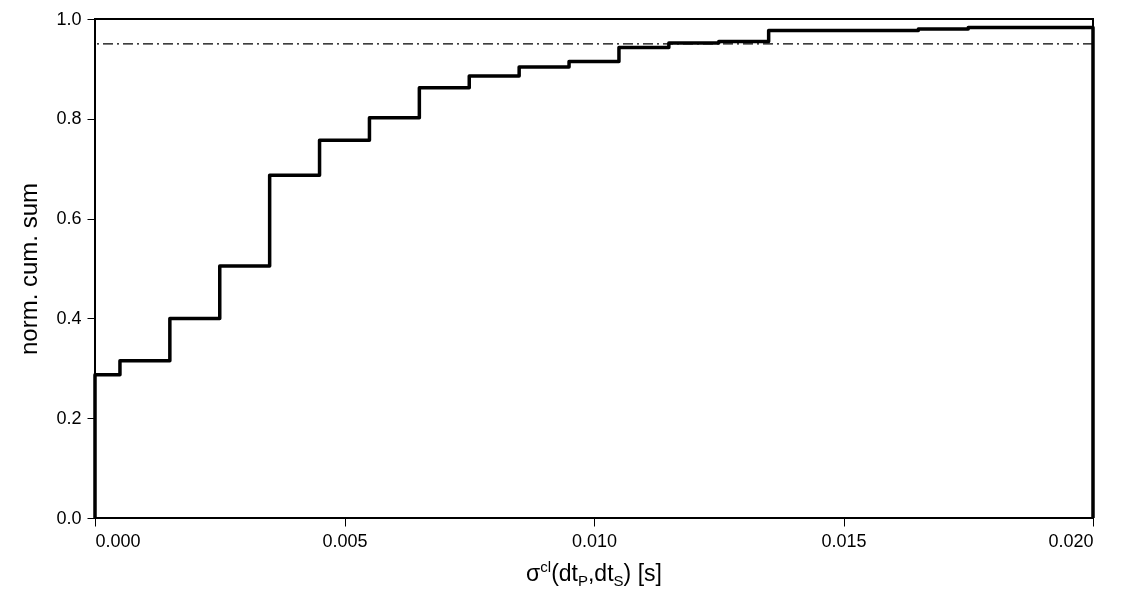 Image resolution: width=1131 pixels, height=604 pixels. Describe the element at coordinates (118, 540) in the screenshot. I see `x-tick-label: 0.000` at that location.